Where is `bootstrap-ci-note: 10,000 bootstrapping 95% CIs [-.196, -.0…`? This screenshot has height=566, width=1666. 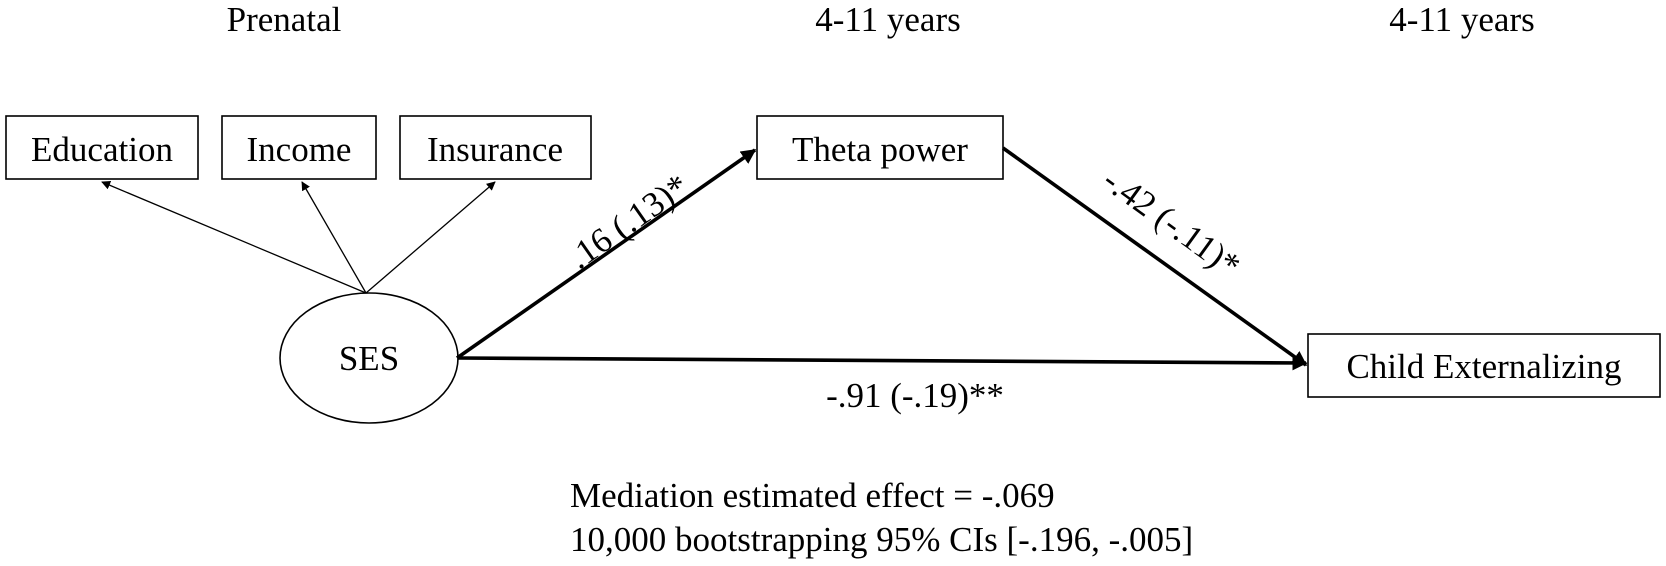 bootstrap-ci-note: 10,000 bootstrapping 95% CIs [-.196, -.0… is located at coordinates (881, 539).